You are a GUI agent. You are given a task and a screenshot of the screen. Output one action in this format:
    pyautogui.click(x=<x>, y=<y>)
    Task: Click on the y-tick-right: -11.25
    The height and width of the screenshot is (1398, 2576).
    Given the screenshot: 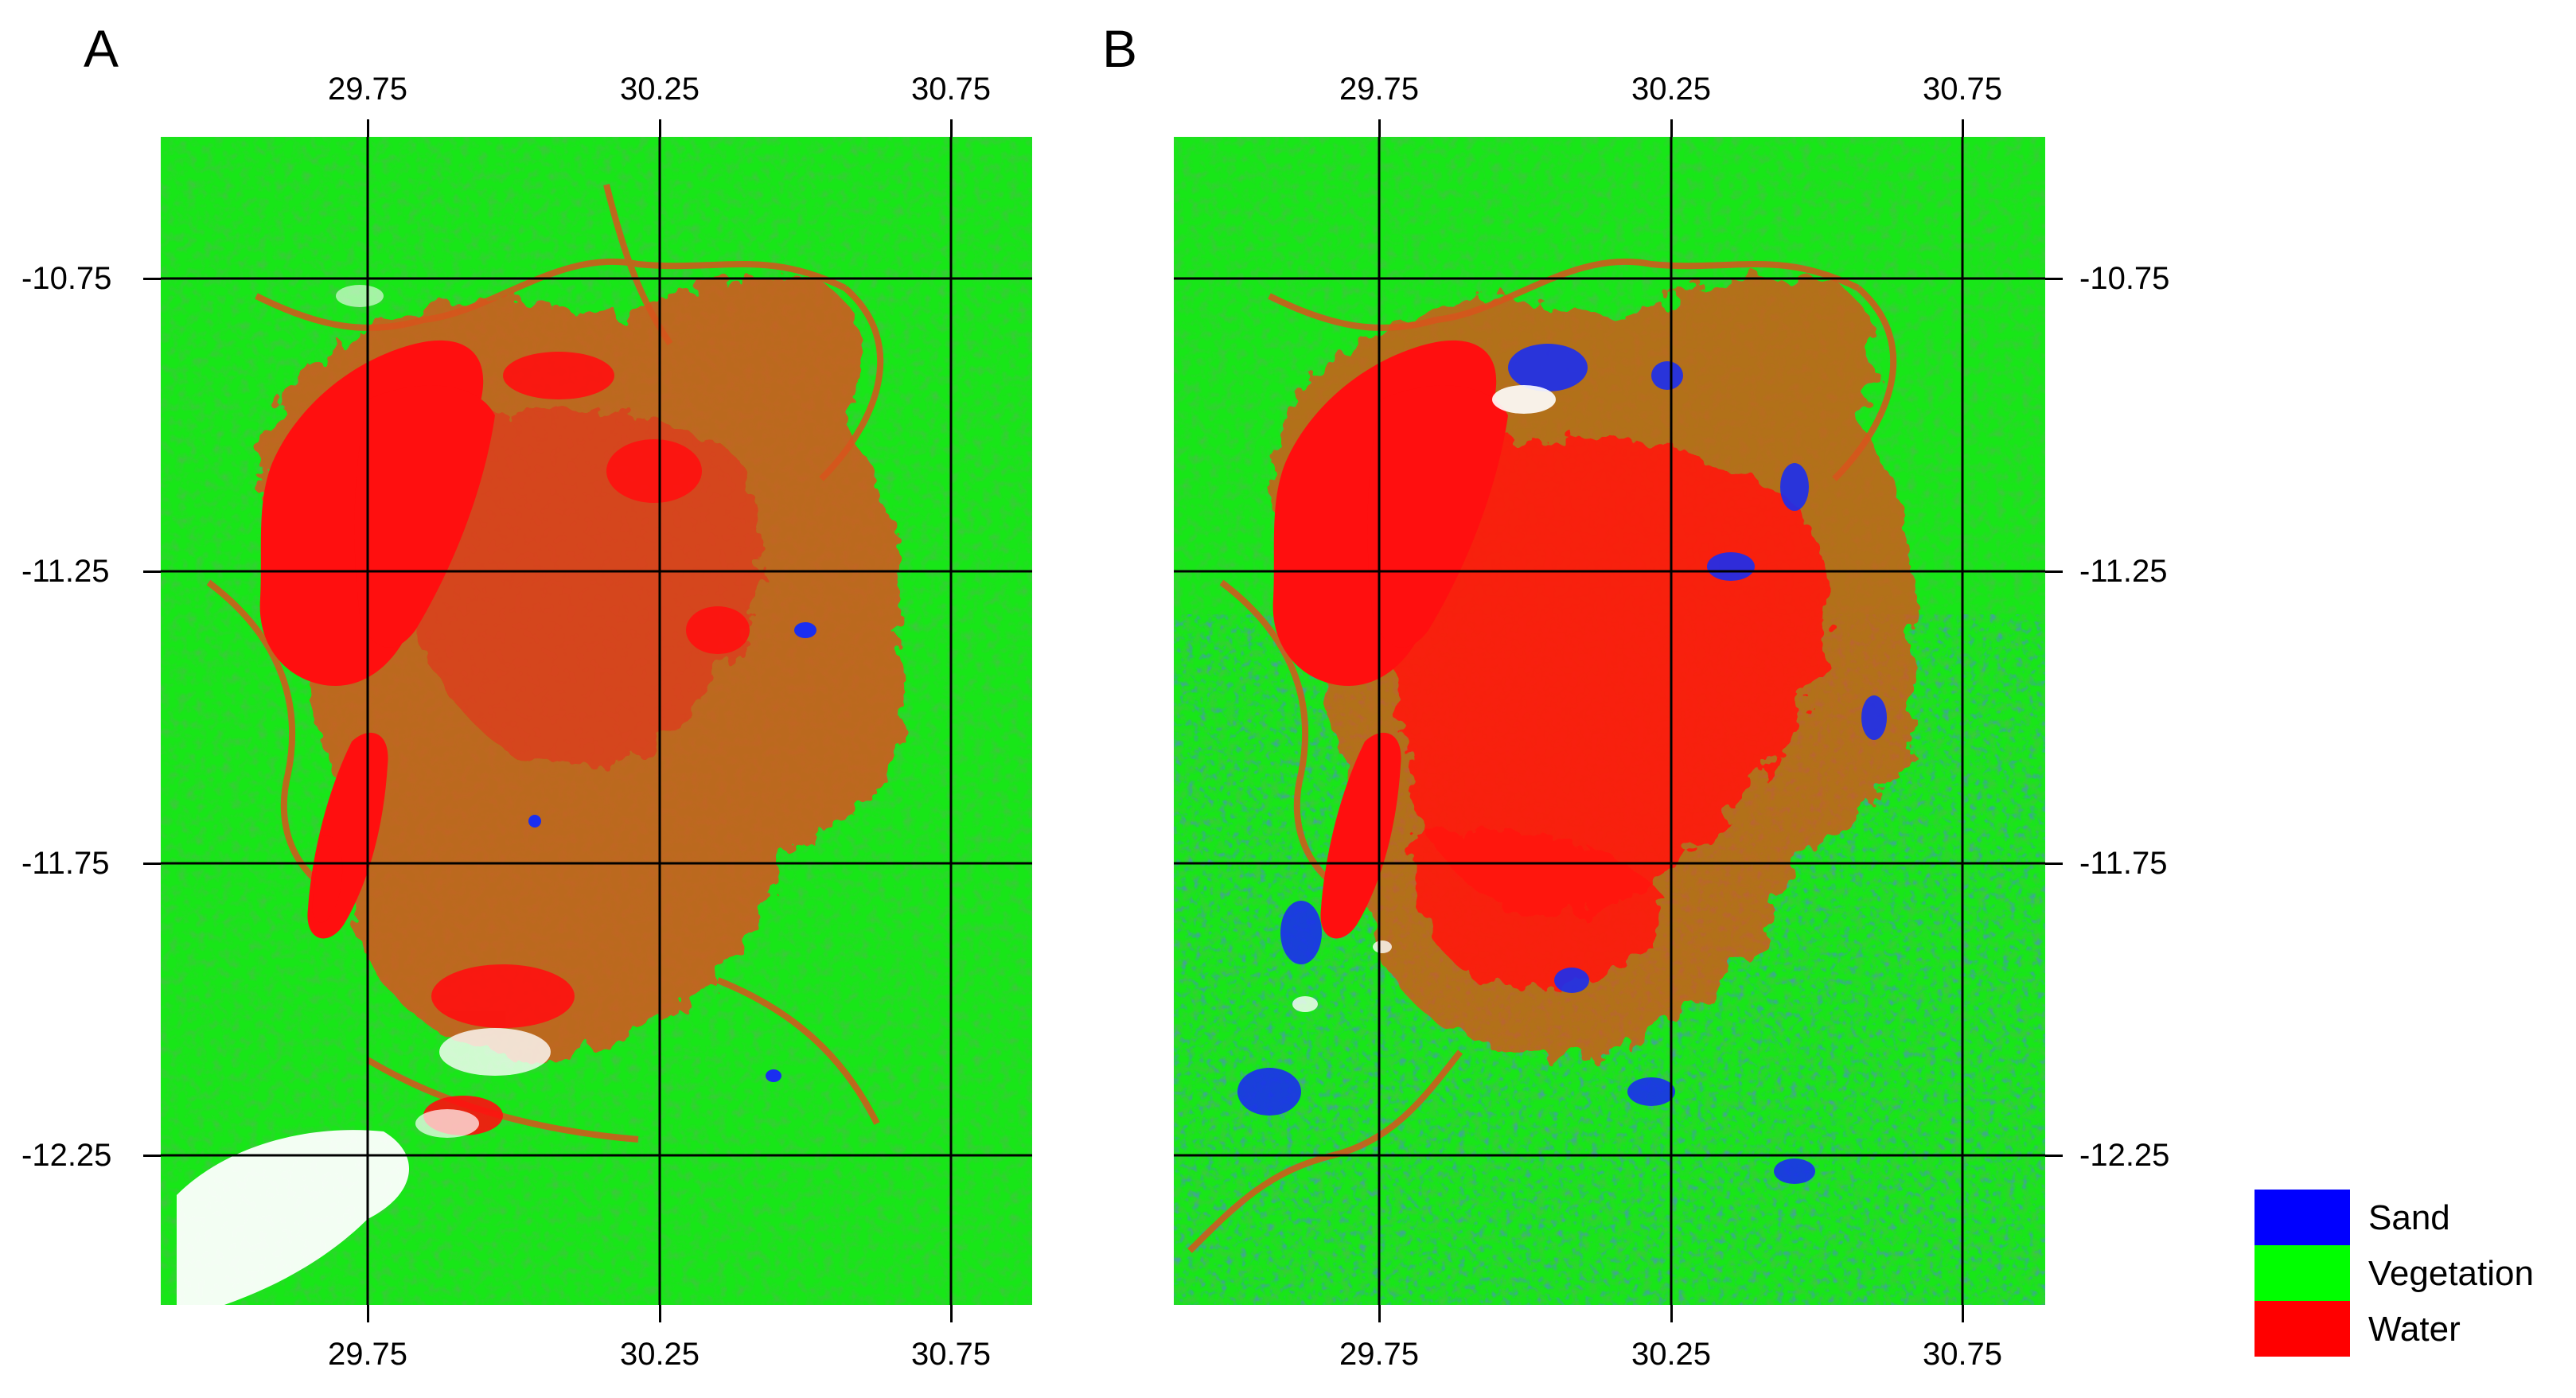 What is the action you would take?
    pyautogui.click(x=2123, y=571)
    